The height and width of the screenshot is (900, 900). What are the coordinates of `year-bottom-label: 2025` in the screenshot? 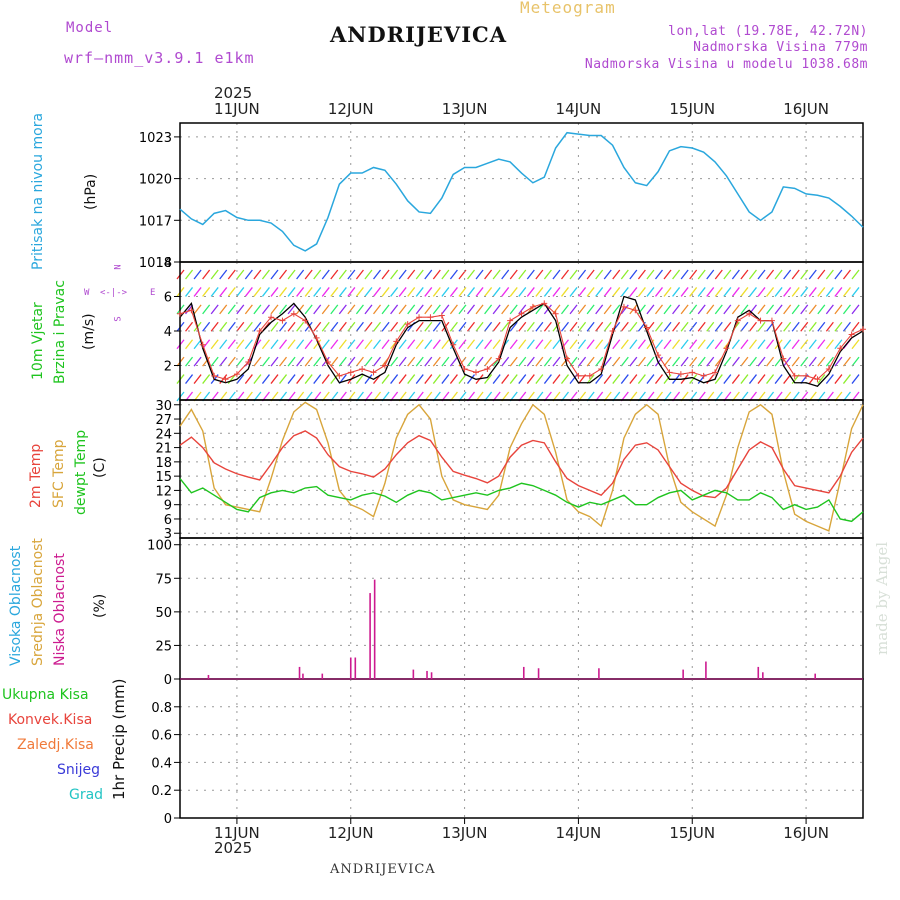 It's located at (233, 848).